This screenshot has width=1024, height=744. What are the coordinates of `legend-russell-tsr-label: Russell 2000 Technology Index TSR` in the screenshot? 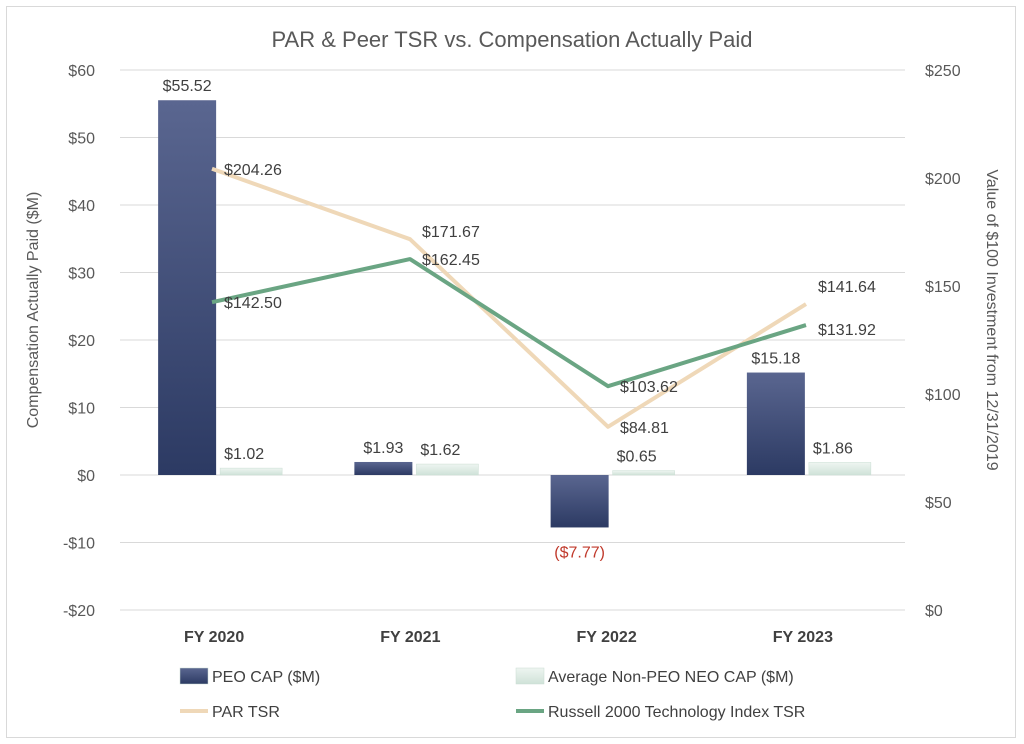 It's located at (676, 712).